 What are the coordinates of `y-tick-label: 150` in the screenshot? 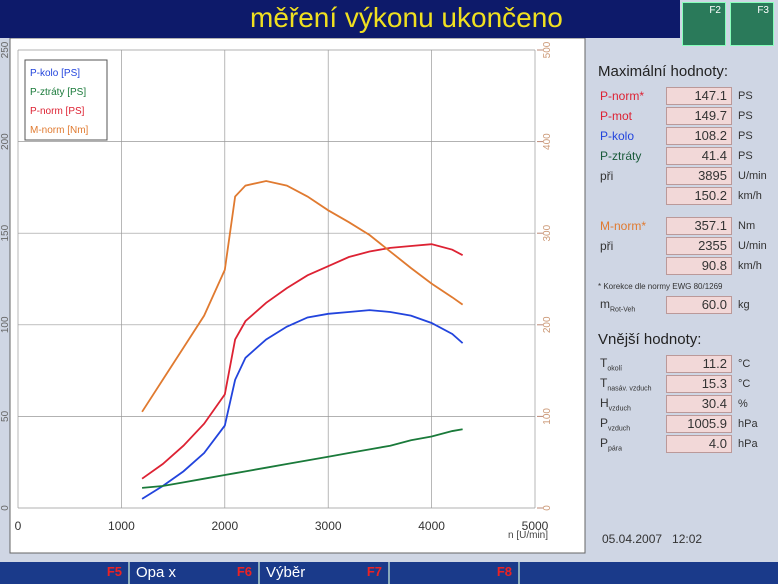 It's located at (5, 232).